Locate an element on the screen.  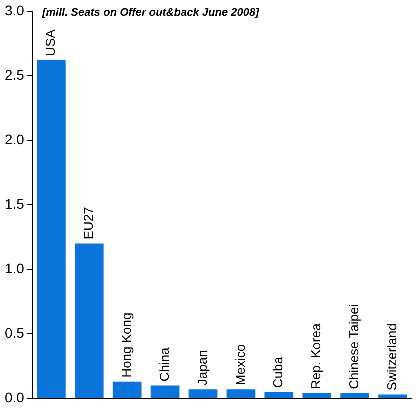
y-tick-label: 1.0 is located at coordinates (14, 268).